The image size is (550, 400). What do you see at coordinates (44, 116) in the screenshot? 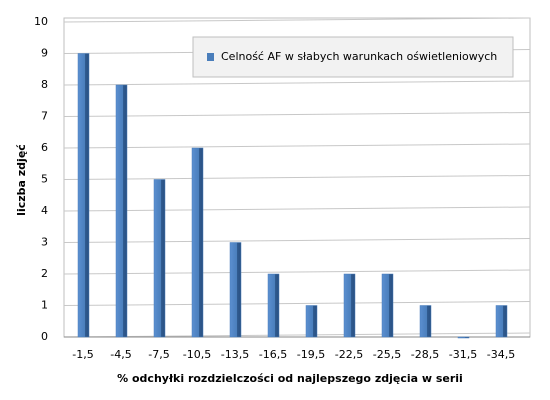
I see `y-tick-label: 7` at bounding box center [44, 116].